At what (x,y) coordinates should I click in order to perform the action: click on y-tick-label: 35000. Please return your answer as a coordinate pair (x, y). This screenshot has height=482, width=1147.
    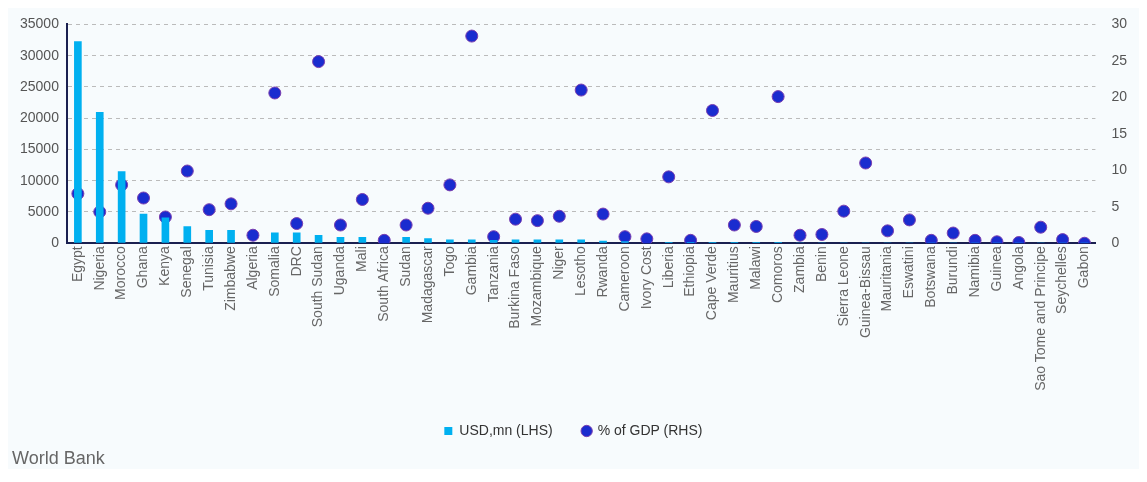
    Looking at the image, I should click on (39, 23).